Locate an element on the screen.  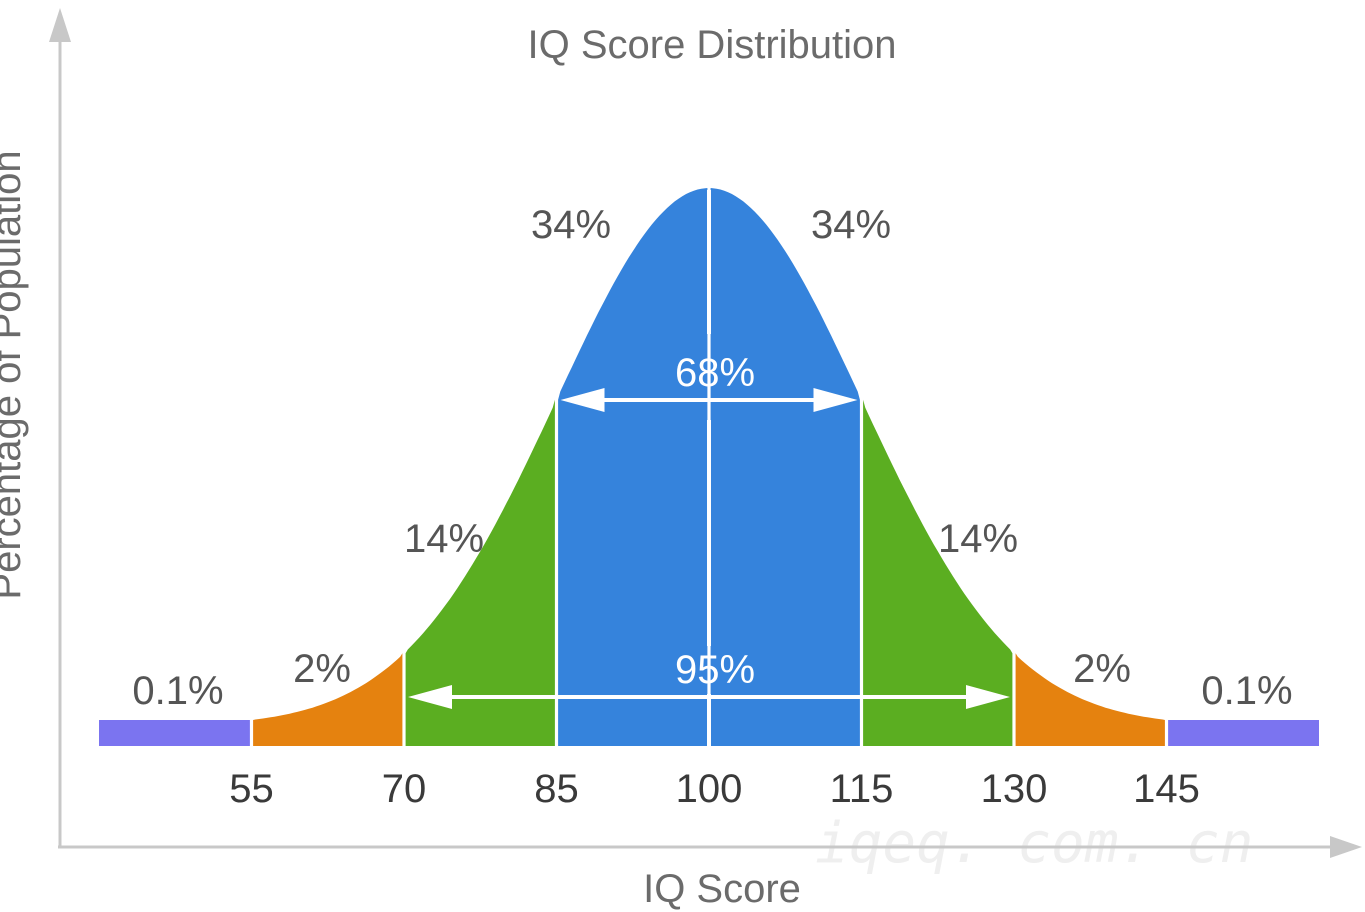
x-axis-label: IQ Score is located at coordinates (722, 889).